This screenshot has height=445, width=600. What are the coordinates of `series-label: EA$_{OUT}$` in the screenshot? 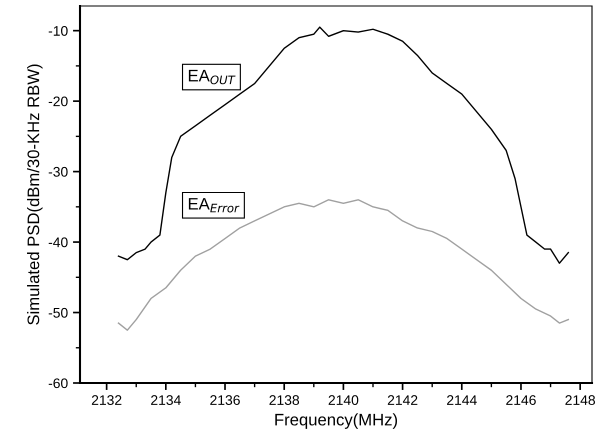 It's located at (212, 77).